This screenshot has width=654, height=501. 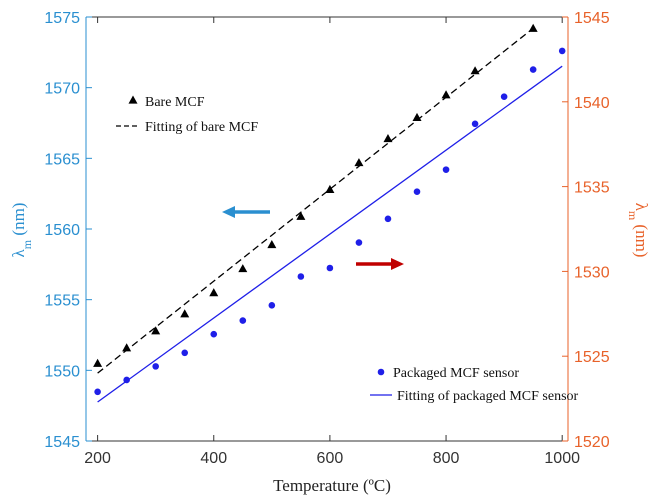 What do you see at coordinates (62, 442) in the screenshot?
I see `y-tick-label-left: 1545` at bounding box center [62, 442].